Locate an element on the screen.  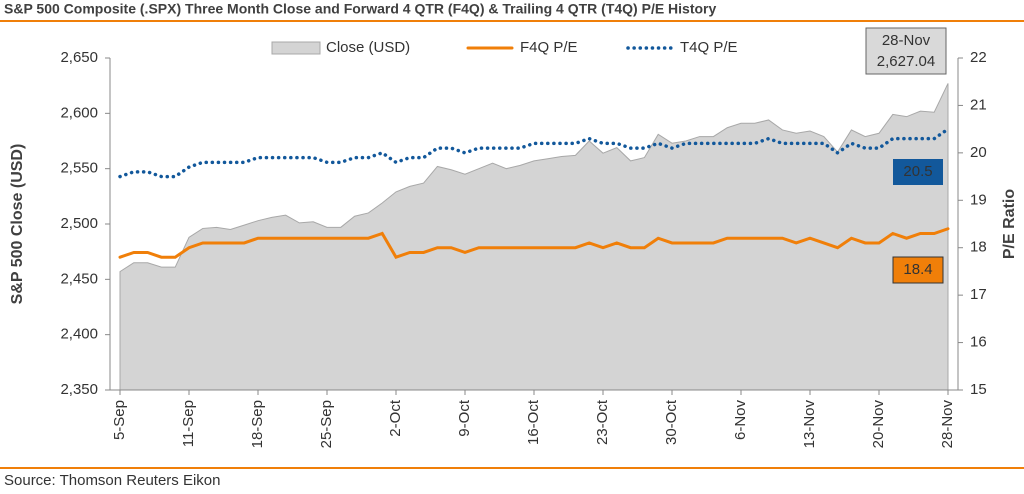
y-axis-label: S&P 500 Close (USD) is located at coordinates (17, 224).